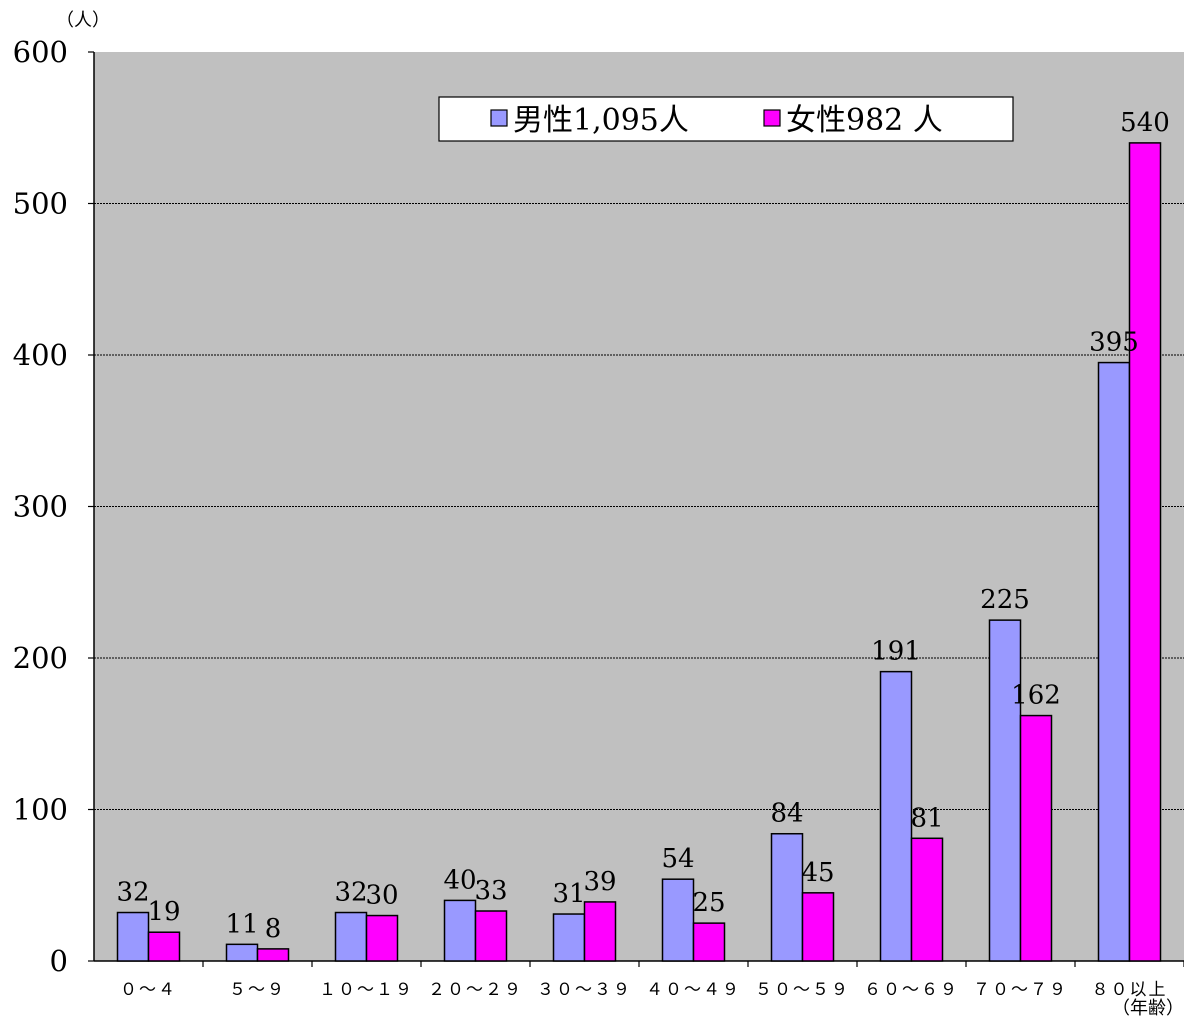 This screenshot has width=1184, height=1023. What do you see at coordinates (1148, 1008) in the screenshot?
I see `x-unit-label: （年齢）` at bounding box center [1148, 1008].